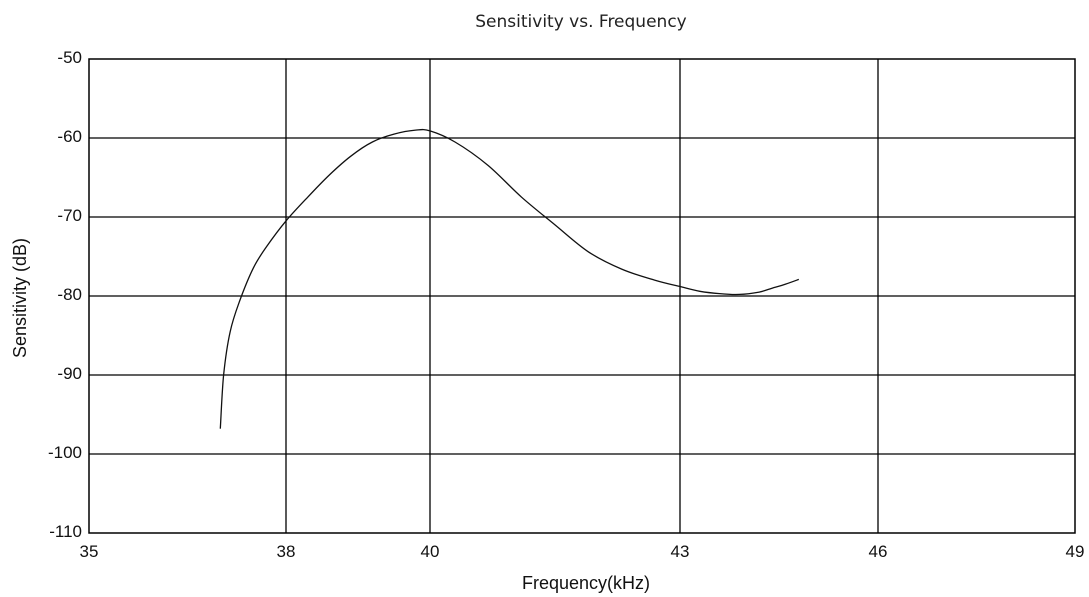  I want to click on y-tick-label: -100, so click(65, 452).